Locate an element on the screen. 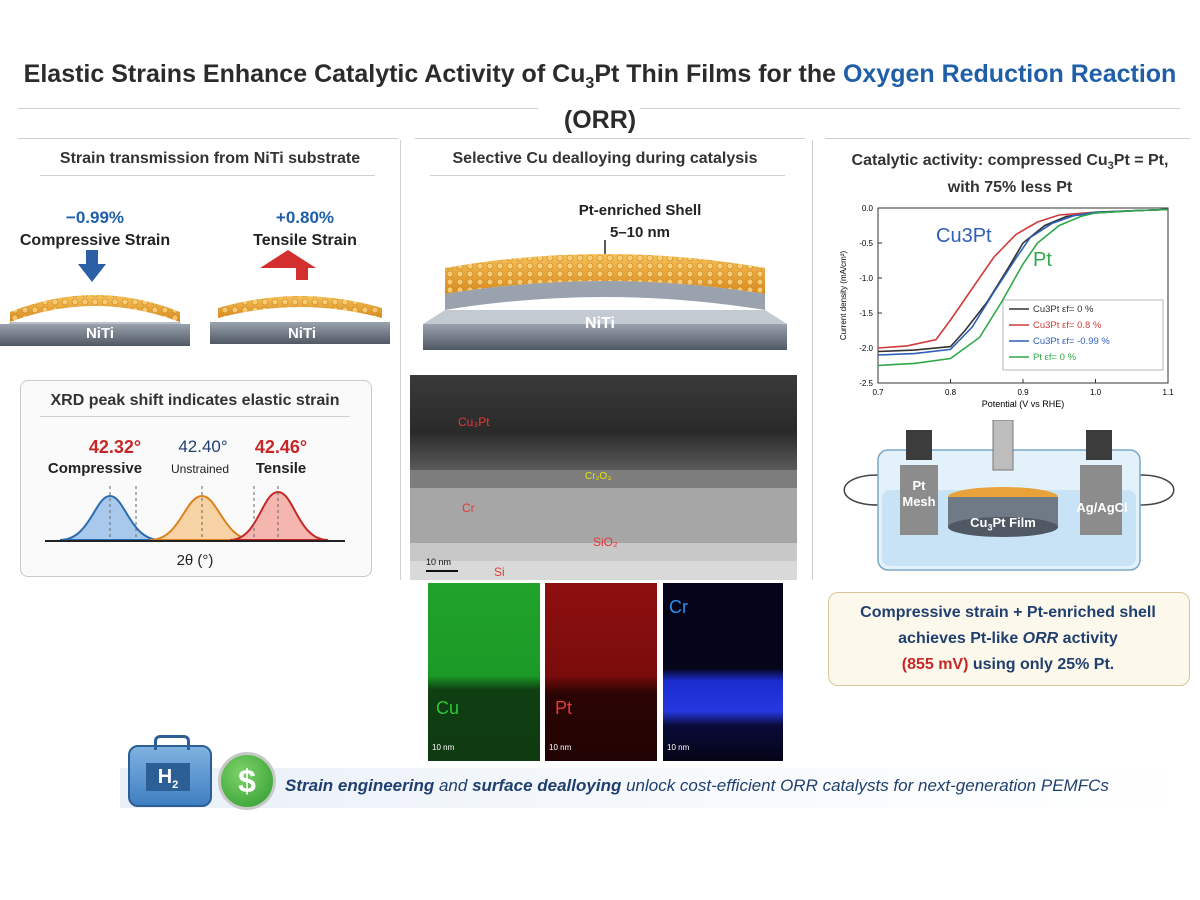  cell-ag-agcl: Ag/AgCl is located at coordinates (1102, 507).